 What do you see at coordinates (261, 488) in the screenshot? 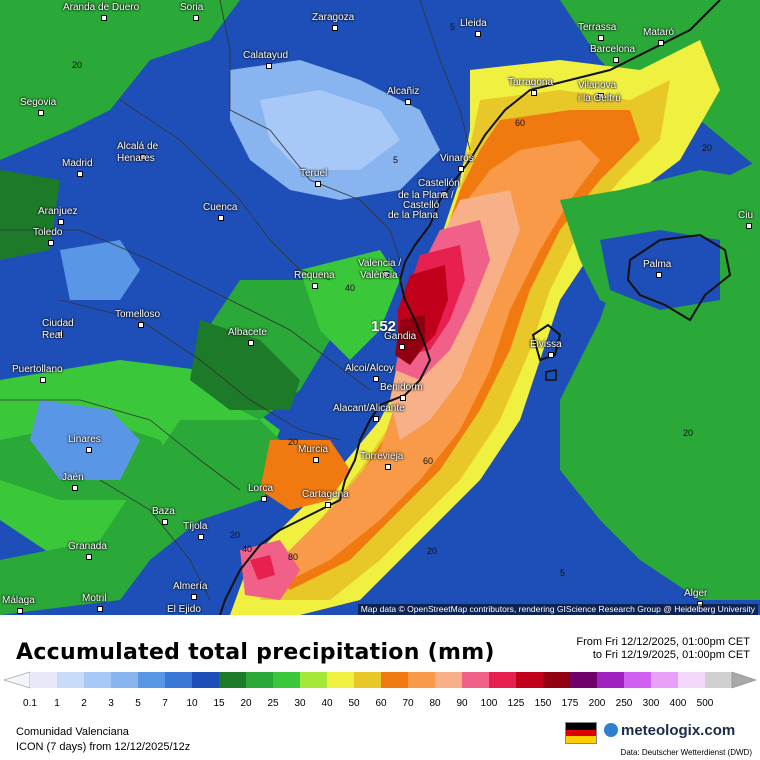
I see `city-label: Lorca` at bounding box center [261, 488].